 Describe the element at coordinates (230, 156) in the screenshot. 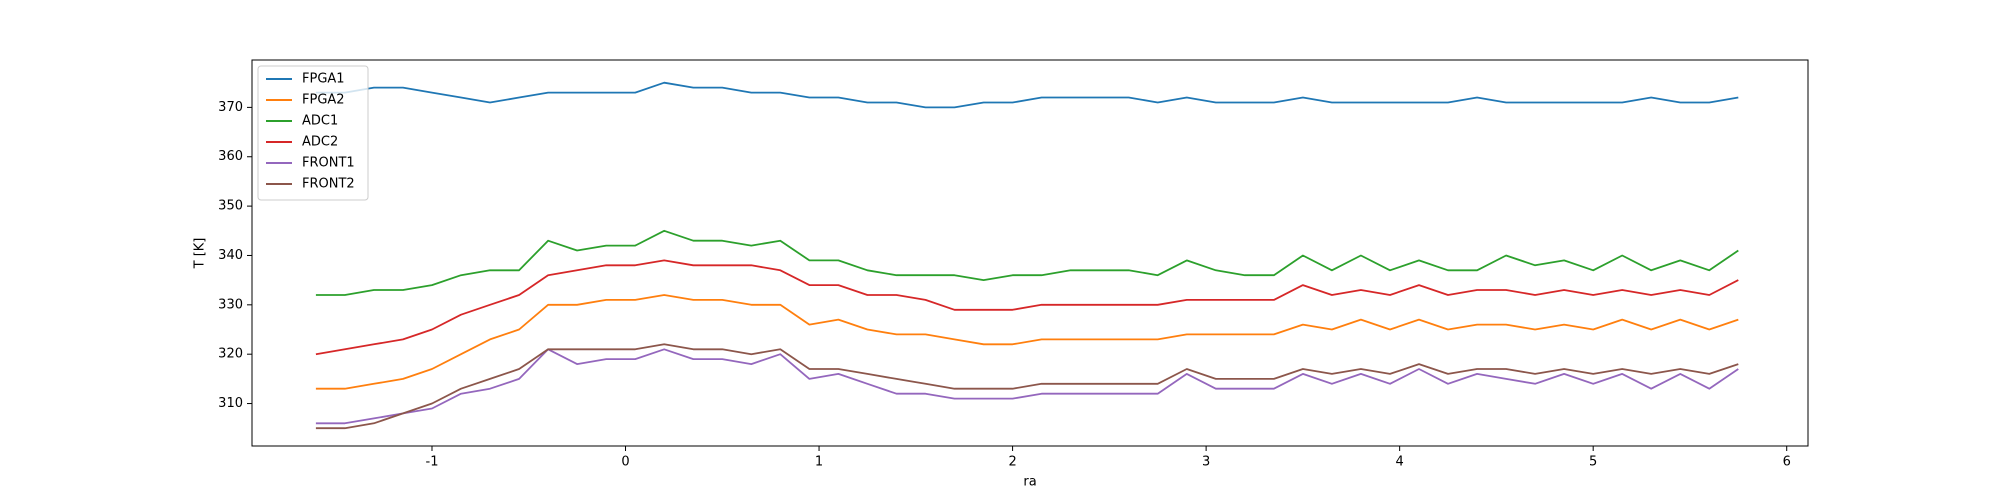

I see `y-tick-label: 360` at that location.